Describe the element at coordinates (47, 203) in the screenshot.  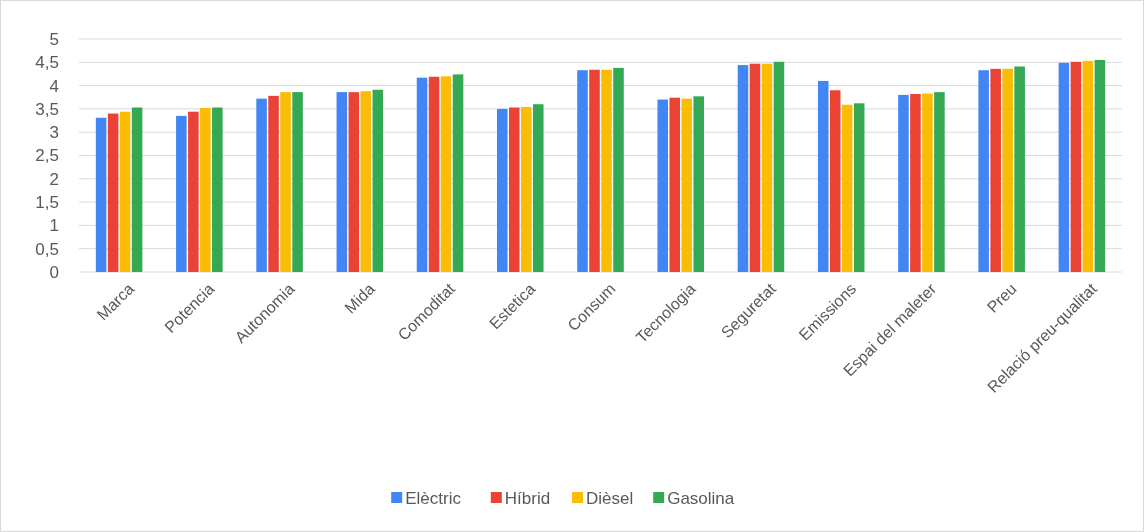
I see `y-tick-label: 1,5` at that location.